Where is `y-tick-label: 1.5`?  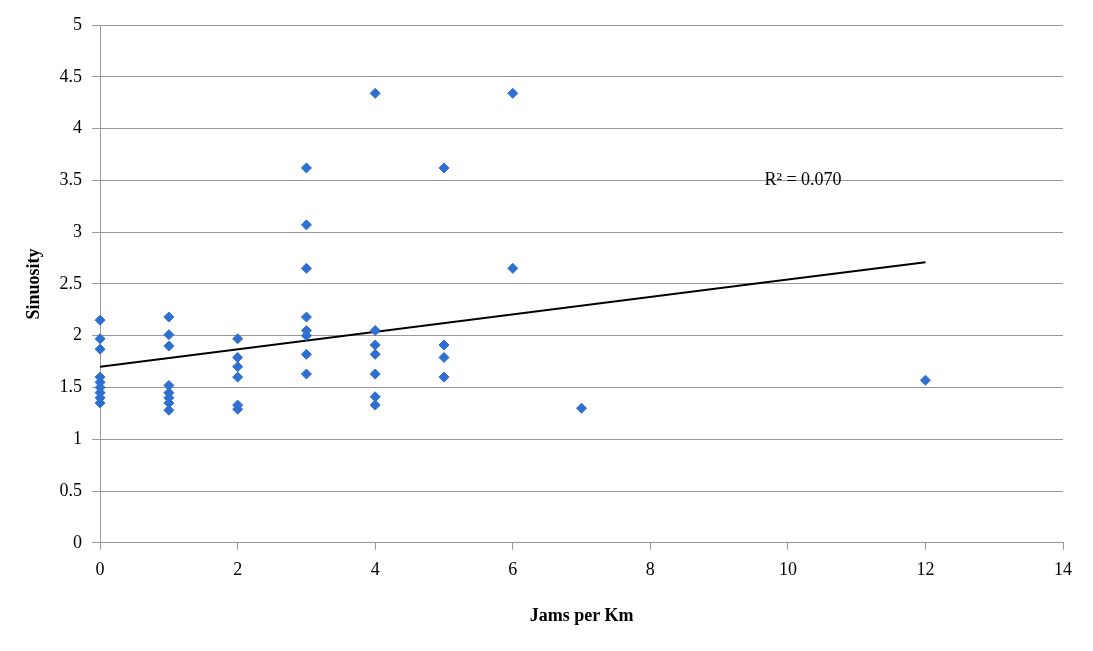
y-tick-label: 1.5 is located at coordinates (71, 386).